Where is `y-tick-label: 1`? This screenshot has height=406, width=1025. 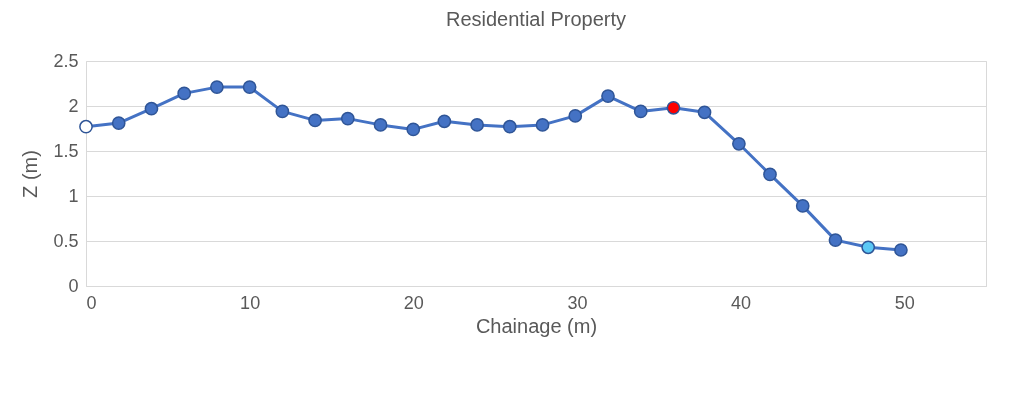
y-tick-label: 1 is located at coordinates (73, 195).